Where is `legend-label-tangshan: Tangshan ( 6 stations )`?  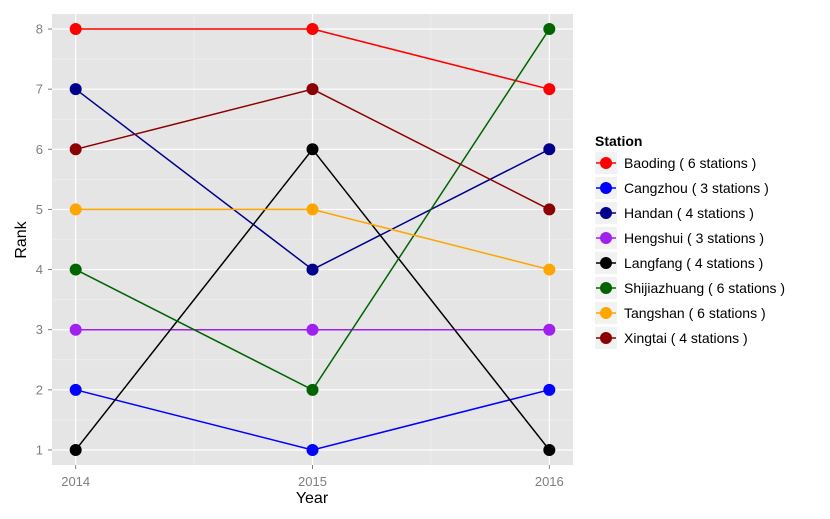
legend-label-tangshan: Tangshan ( 6 stations ) is located at coordinates (695, 313).